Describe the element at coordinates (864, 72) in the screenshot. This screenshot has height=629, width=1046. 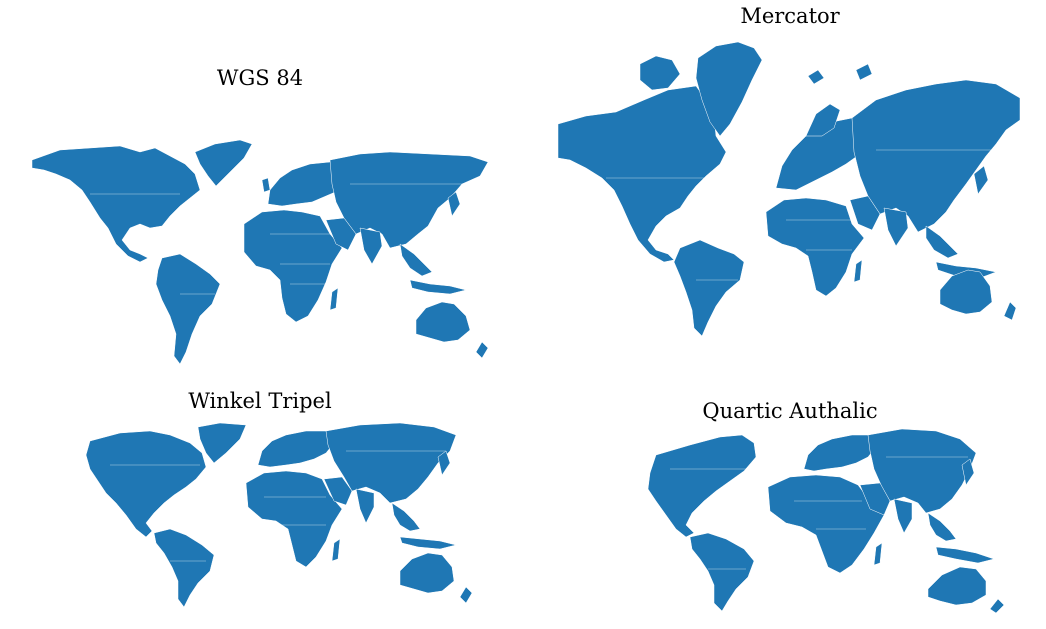
I see `novaya-zemlya` at that location.